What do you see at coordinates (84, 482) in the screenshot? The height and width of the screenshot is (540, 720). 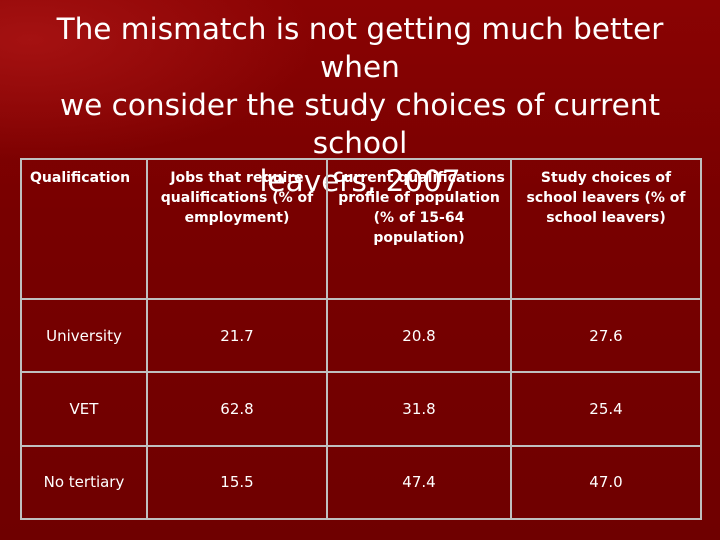 I see `row-label-no-tertiary: No tertiary` at bounding box center [84, 482].